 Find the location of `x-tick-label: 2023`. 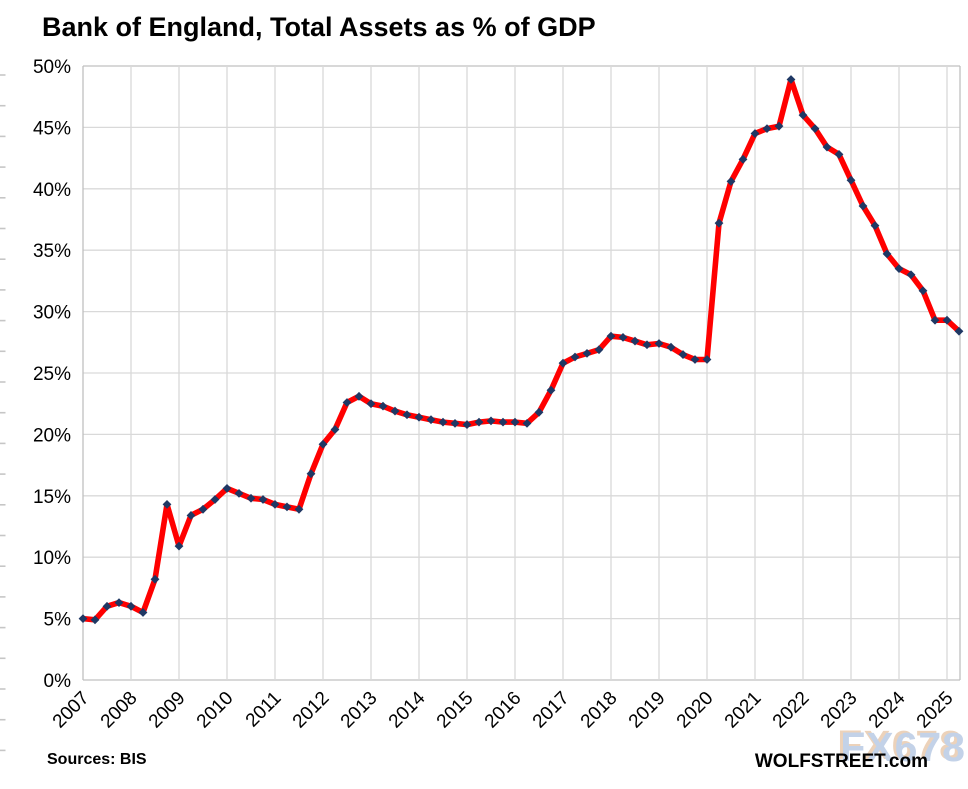

x-tick-label: 2023 is located at coordinates (839, 710).